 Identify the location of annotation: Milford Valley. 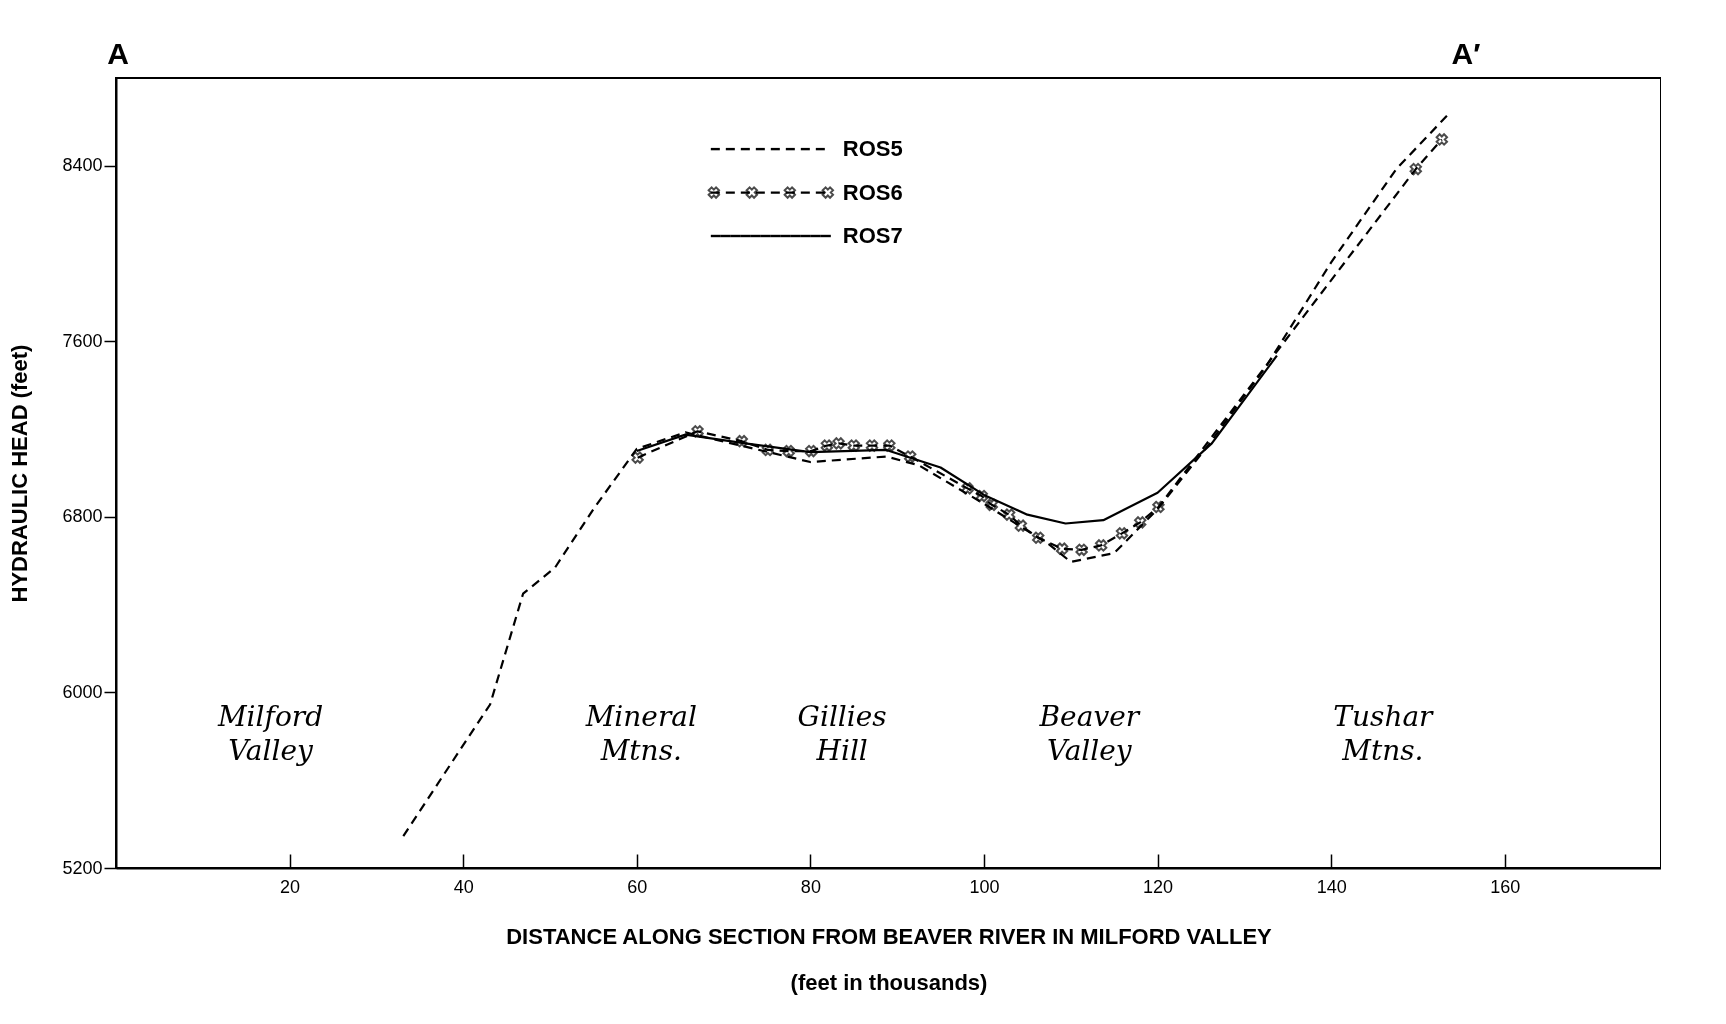
(270, 733).